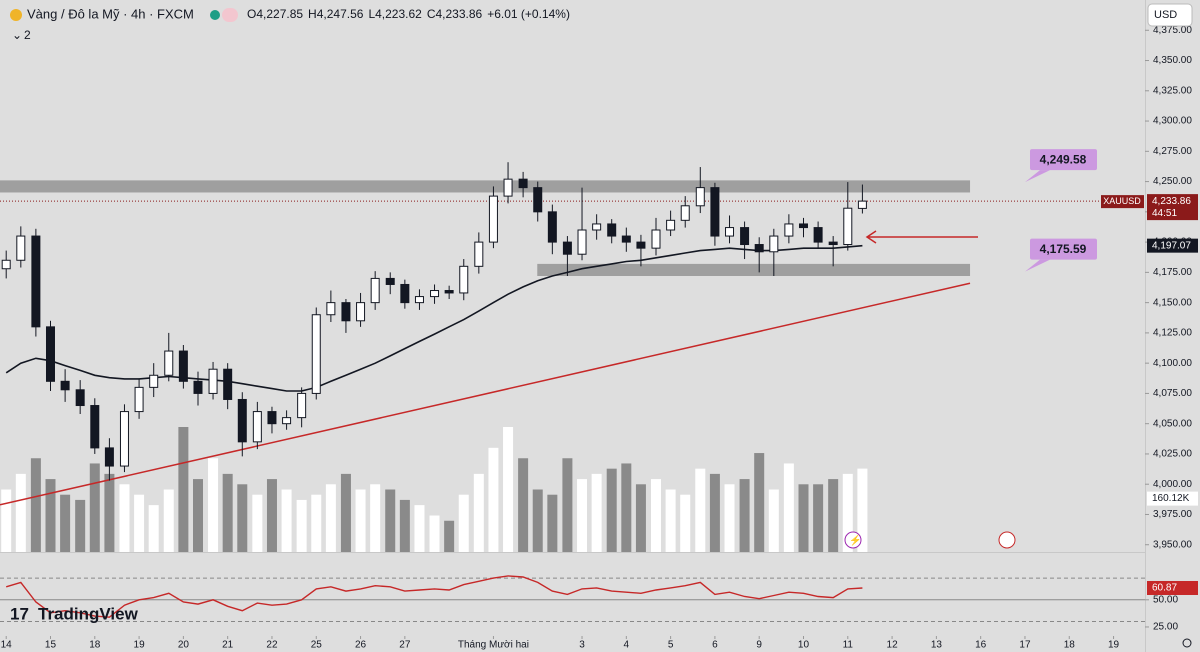  Describe the element at coordinates (88, 613) in the screenshot. I see `logo: TradingView` at that location.